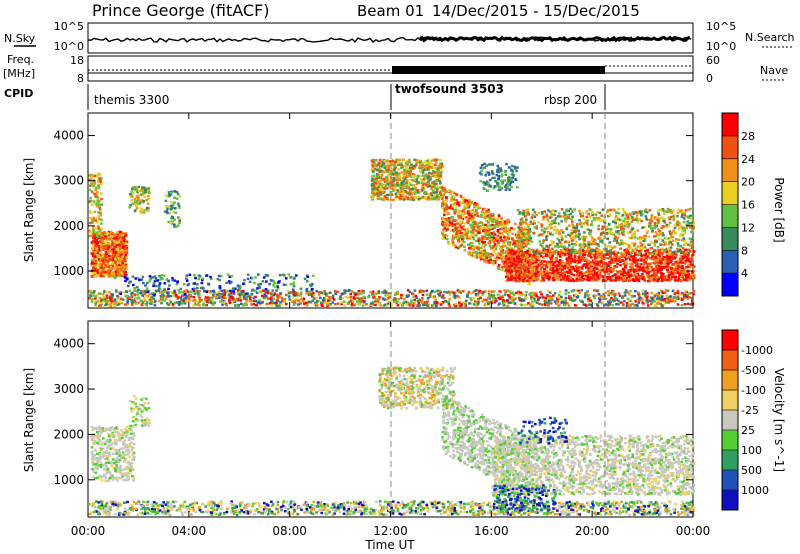 The width and height of the screenshot is (800, 554). I want to click on noise-right-tick-bottom: 10^0, so click(721, 46).